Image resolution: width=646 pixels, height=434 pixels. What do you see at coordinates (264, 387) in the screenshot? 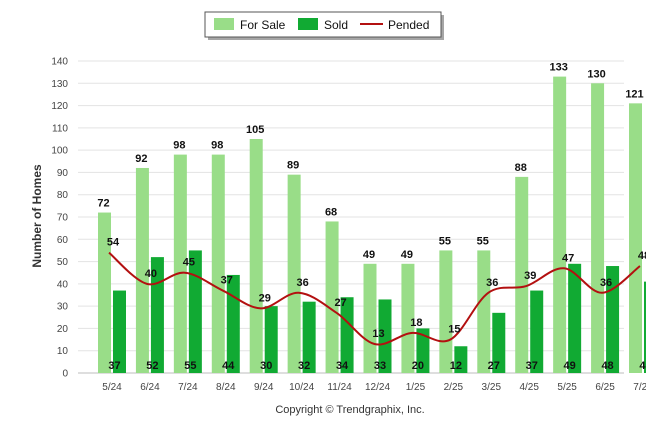
I see `x-tick-label: 9/24` at bounding box center [264, 387].